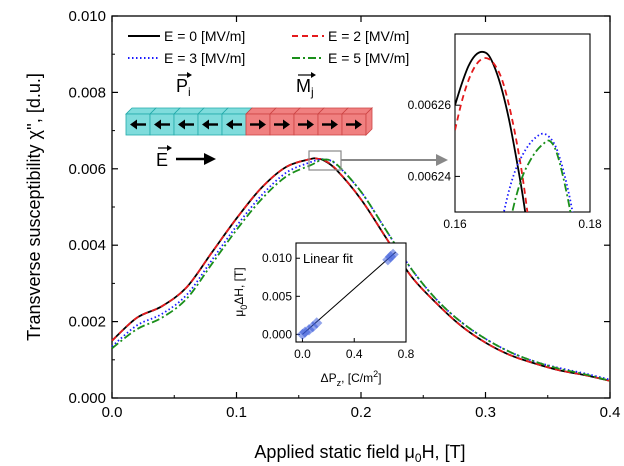  Describe the element at coordinates (305, 87) in the screenshot. I see `magnetization-label: Mj` at that location.